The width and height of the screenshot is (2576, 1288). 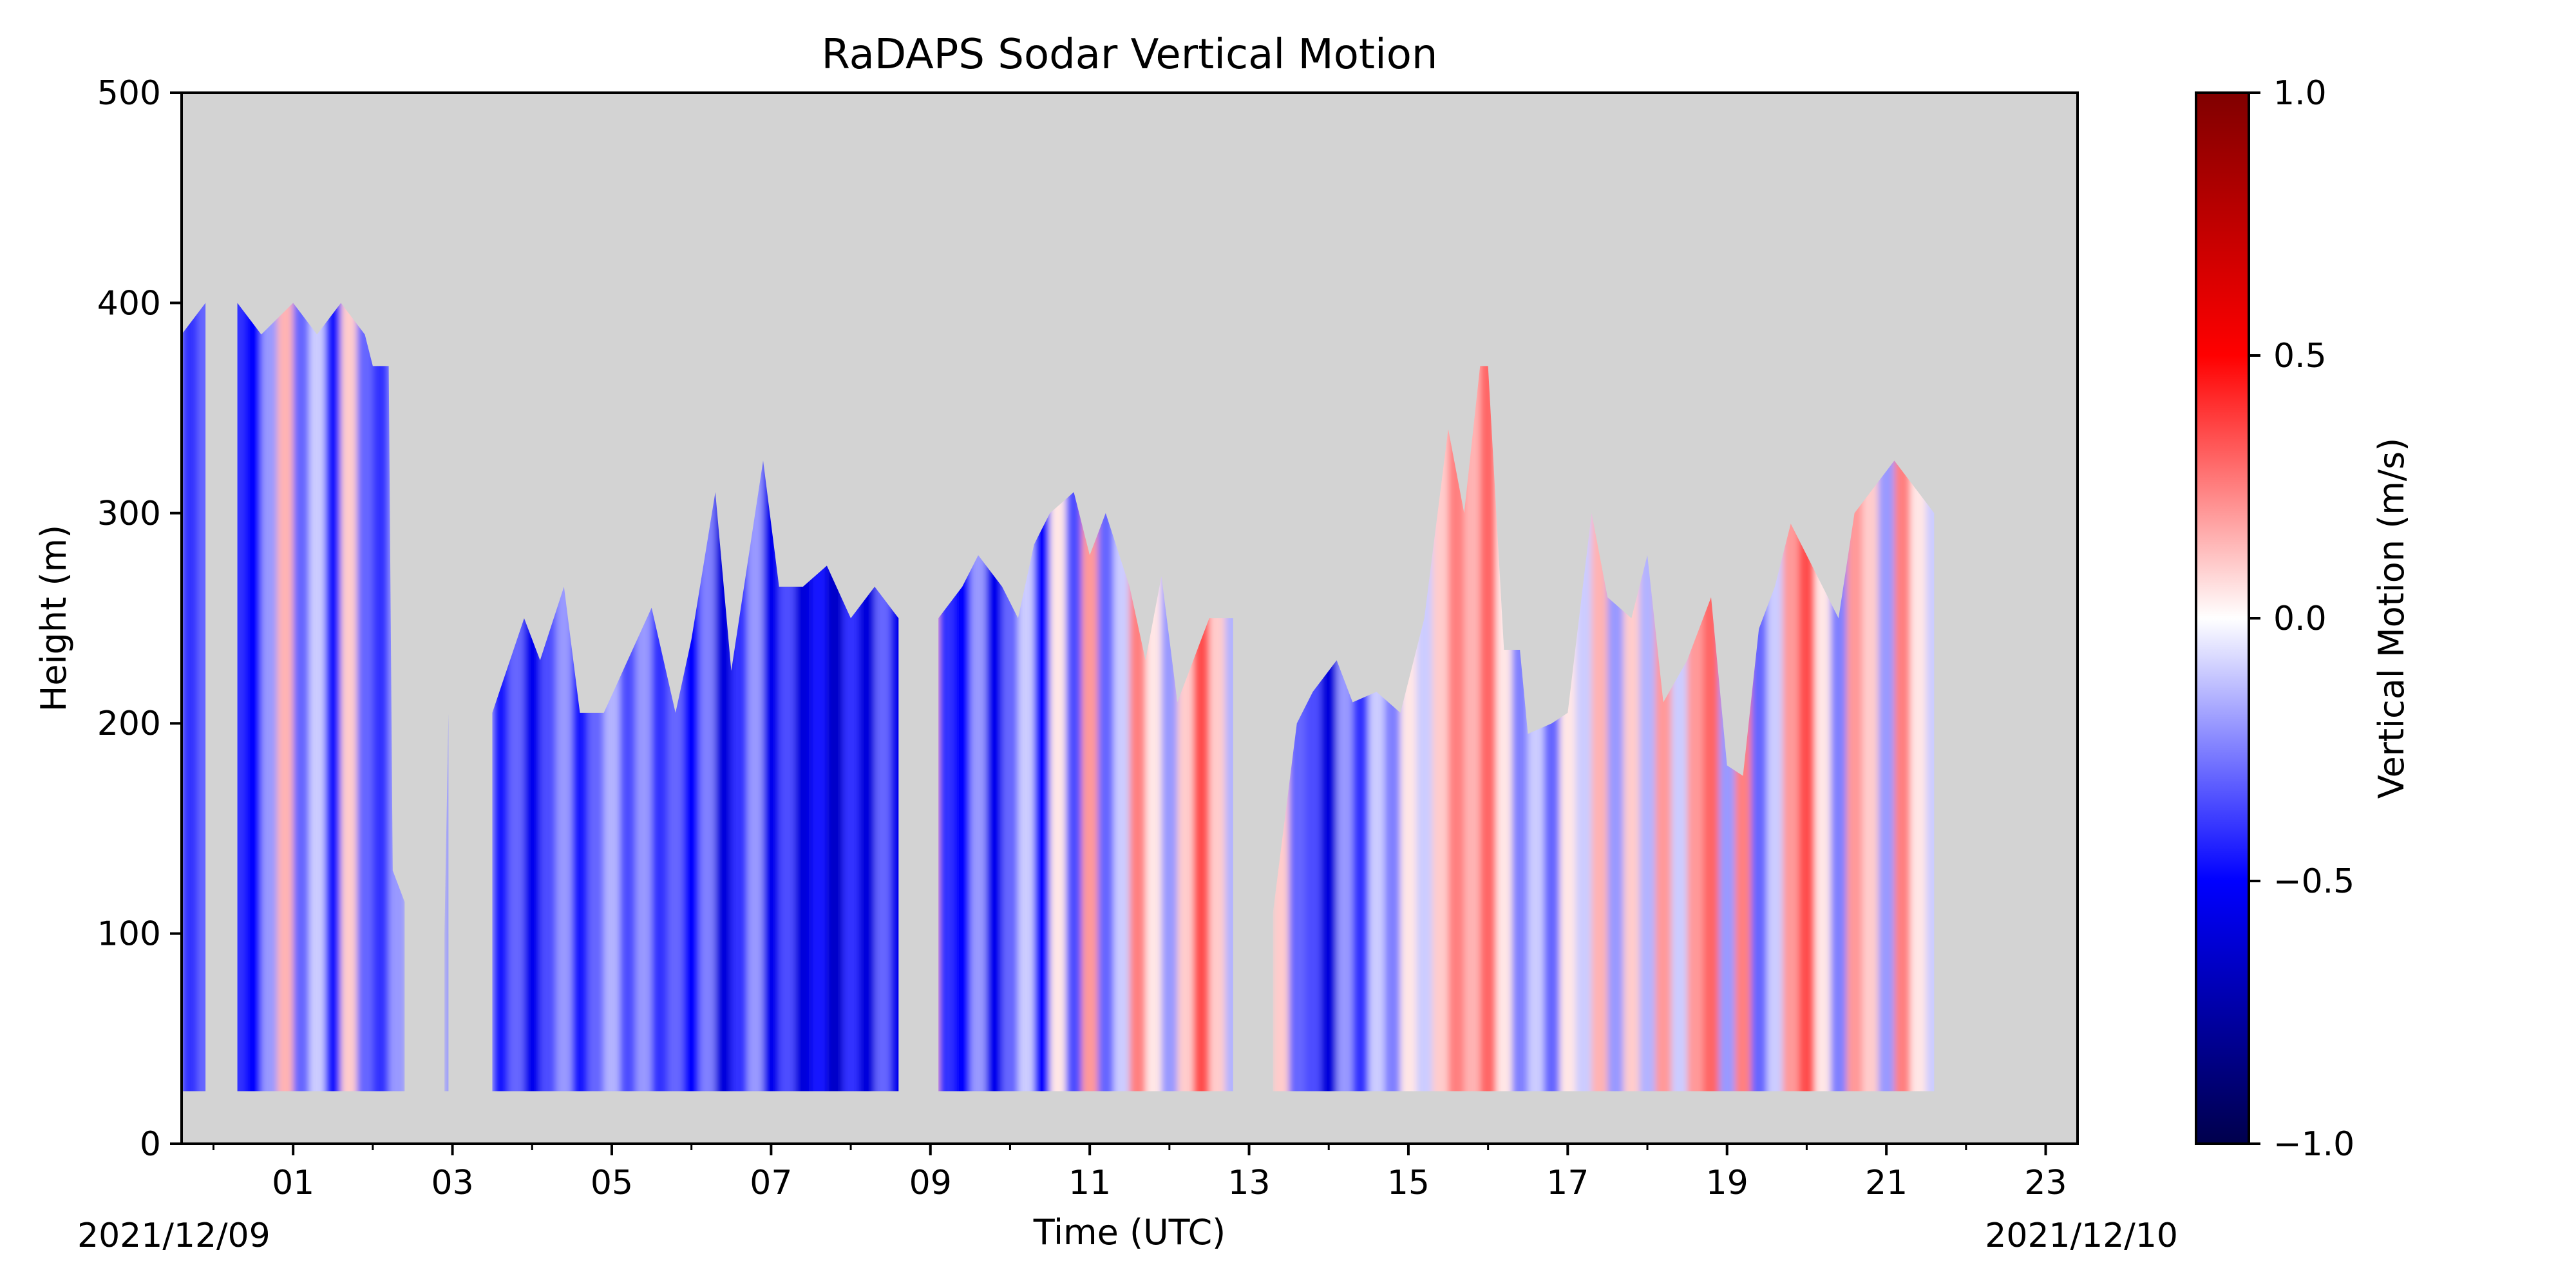 What do you see at coordinates (151, 1144) in the screenshot?
I see `y-tick-label: 0` at bounding box center [151, 1144].